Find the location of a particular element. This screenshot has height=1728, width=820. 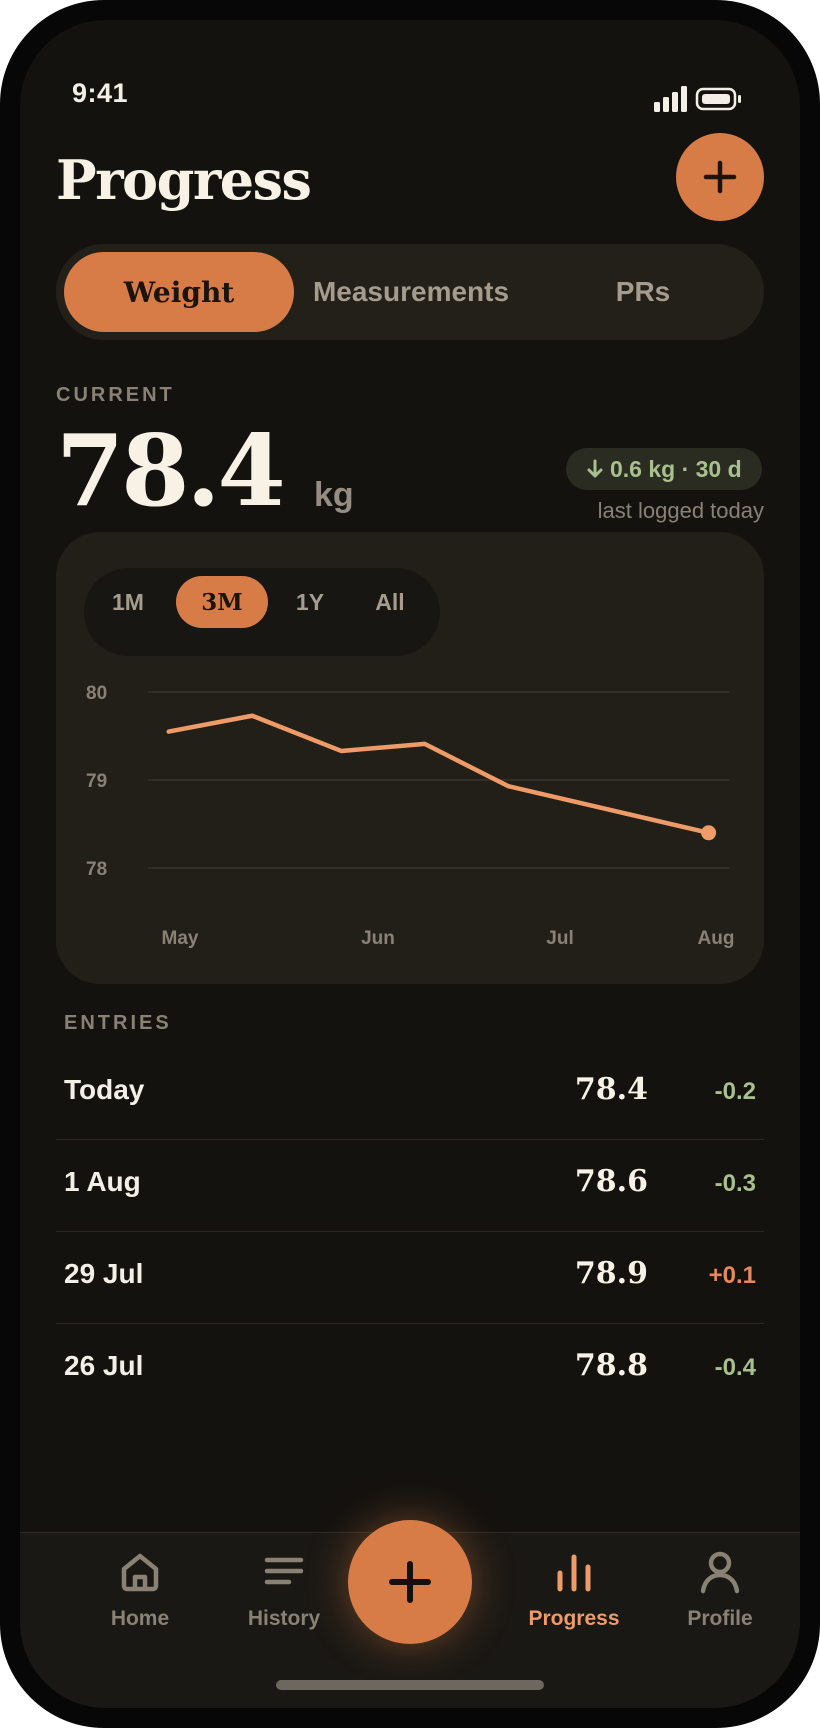

list-icon is located at coordinates (284, 1571).